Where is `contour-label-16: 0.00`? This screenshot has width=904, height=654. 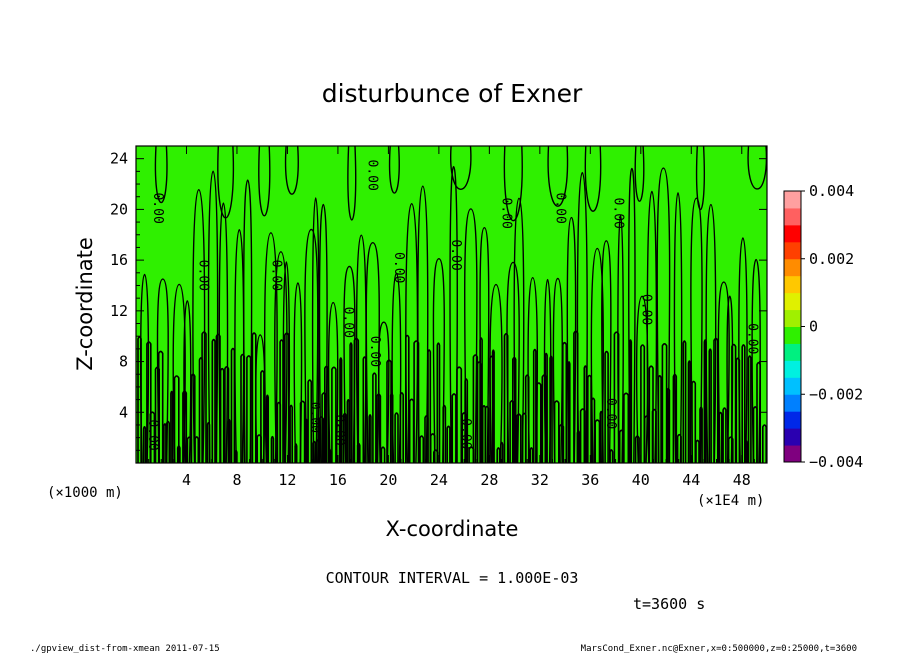 contour-label-16: 0.00 is located at coordinates (645, 309).